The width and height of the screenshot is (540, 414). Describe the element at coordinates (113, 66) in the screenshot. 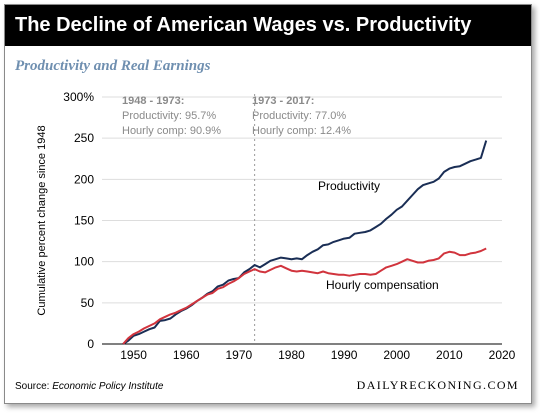

I see `chart-subtitle: Productivity and Real Earnings` at that location.